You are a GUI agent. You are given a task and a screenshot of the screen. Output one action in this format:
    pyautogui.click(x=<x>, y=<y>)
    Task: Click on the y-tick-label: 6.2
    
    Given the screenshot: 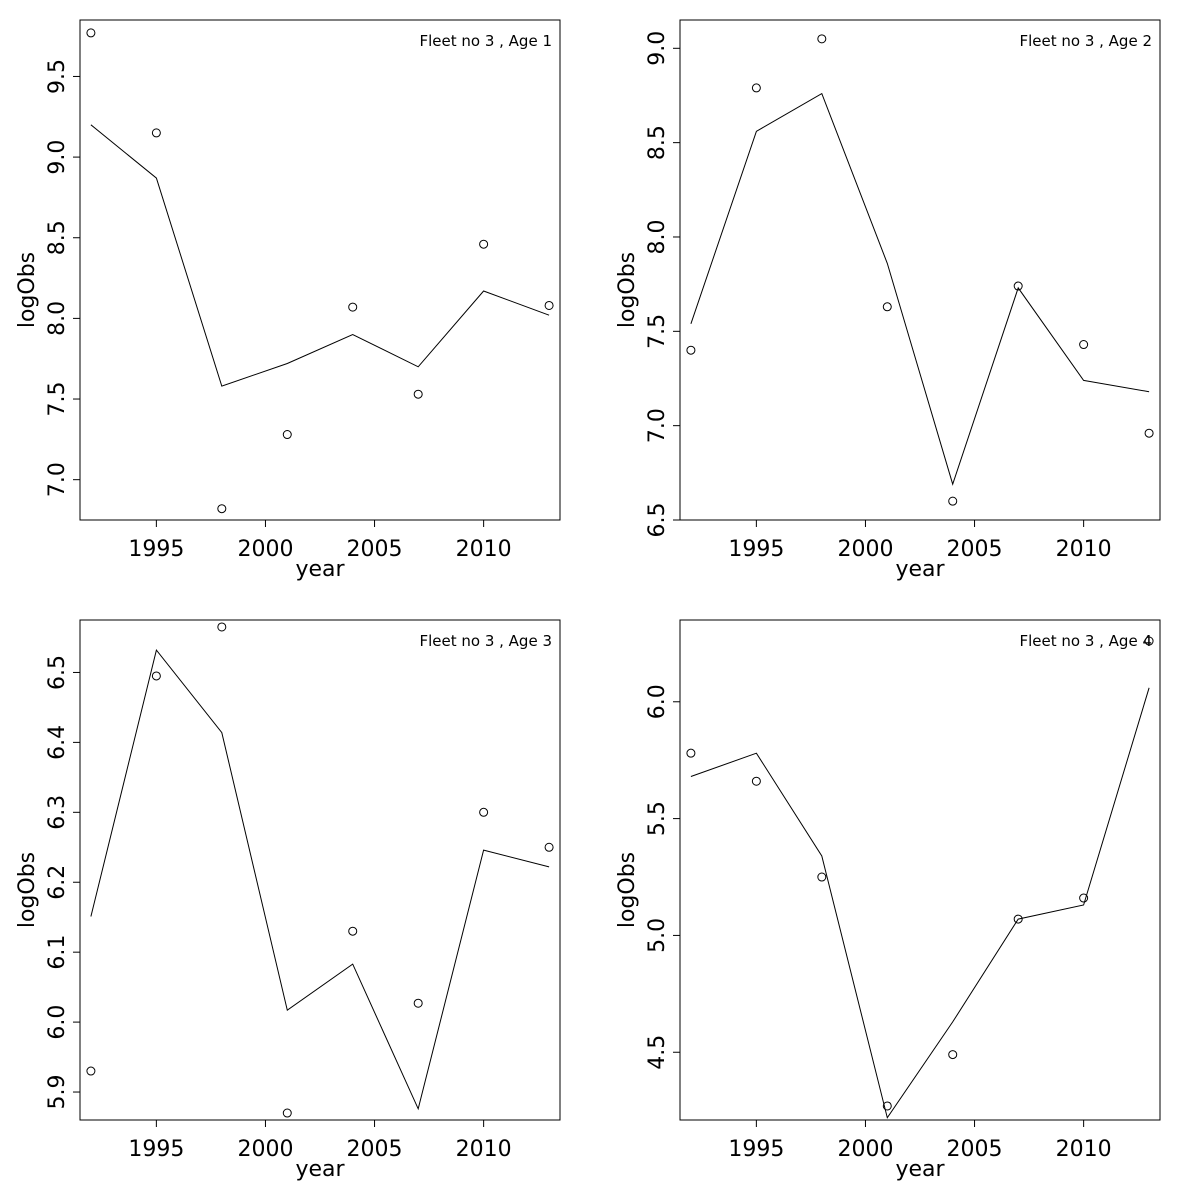 What is the action you would take?
    pyautogui.click(x=57, y=882)
    